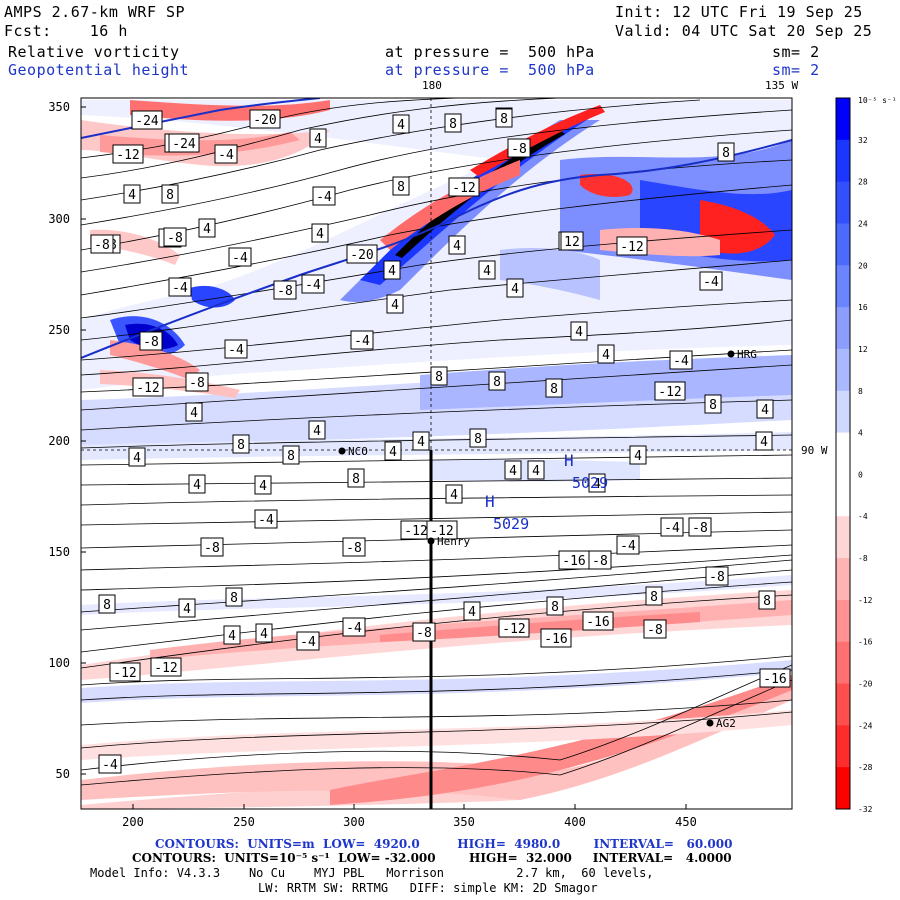  Describe the element at coordinates (865, 809) in the screenshot. I see `colorbar-label: -32` at that location.